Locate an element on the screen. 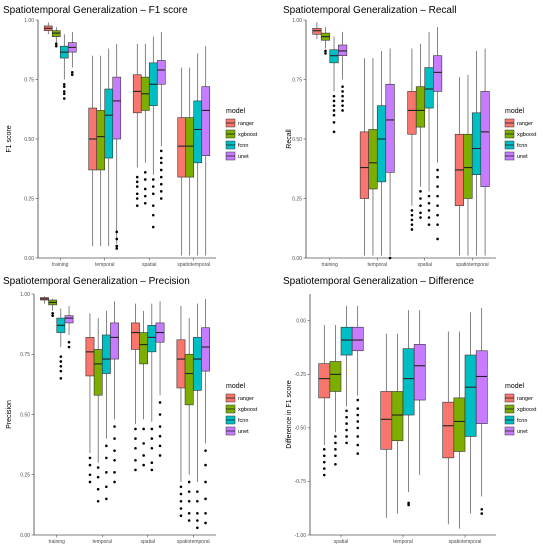  legend-label: fcnn is located at coordinates (243, 421).